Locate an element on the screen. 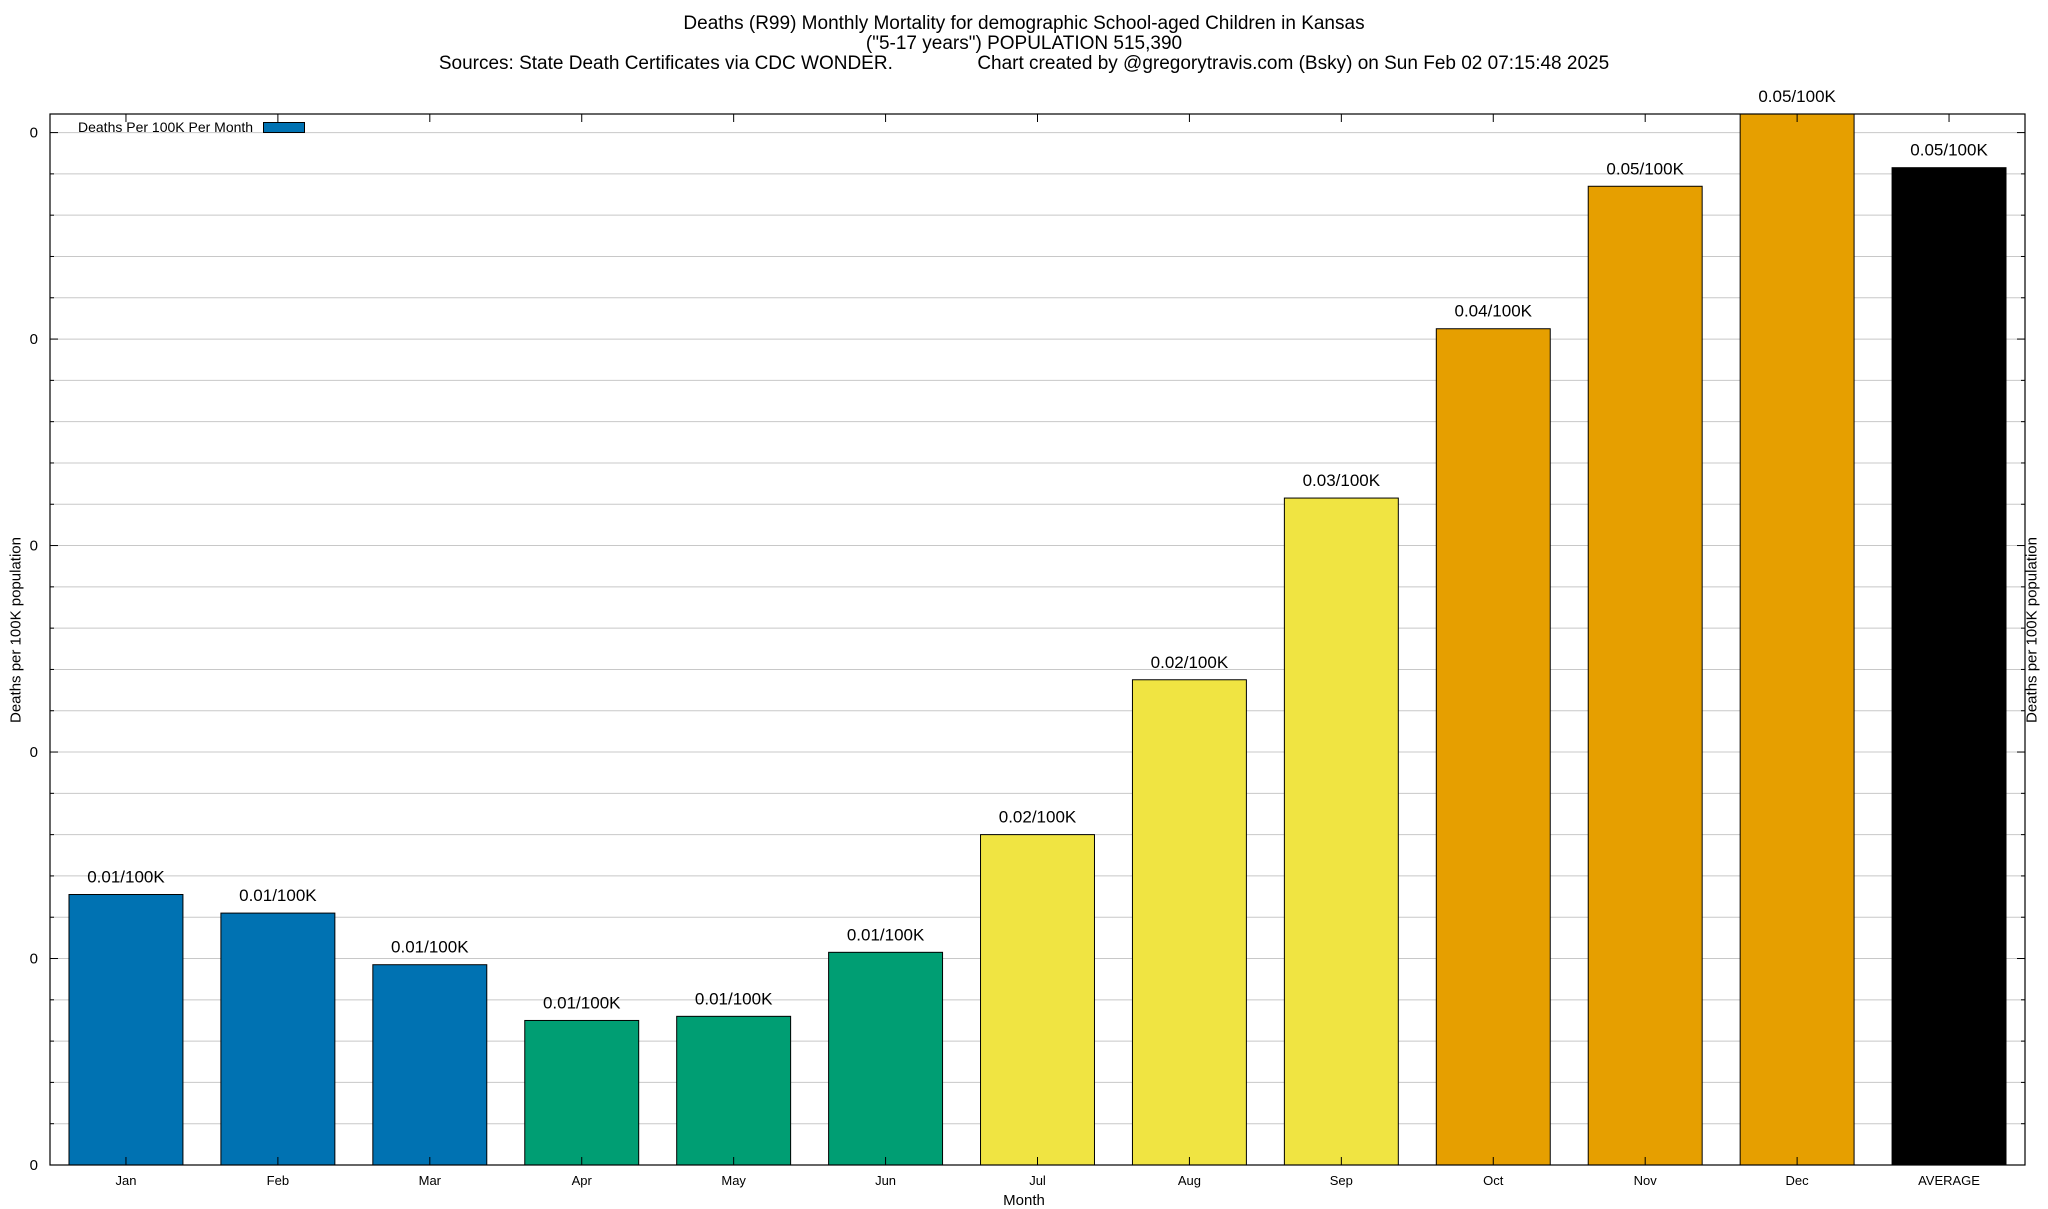 The height and width of the screenshot is (1209, 2048). x-tick-label: Jun is located at coordinates (885, 1180).